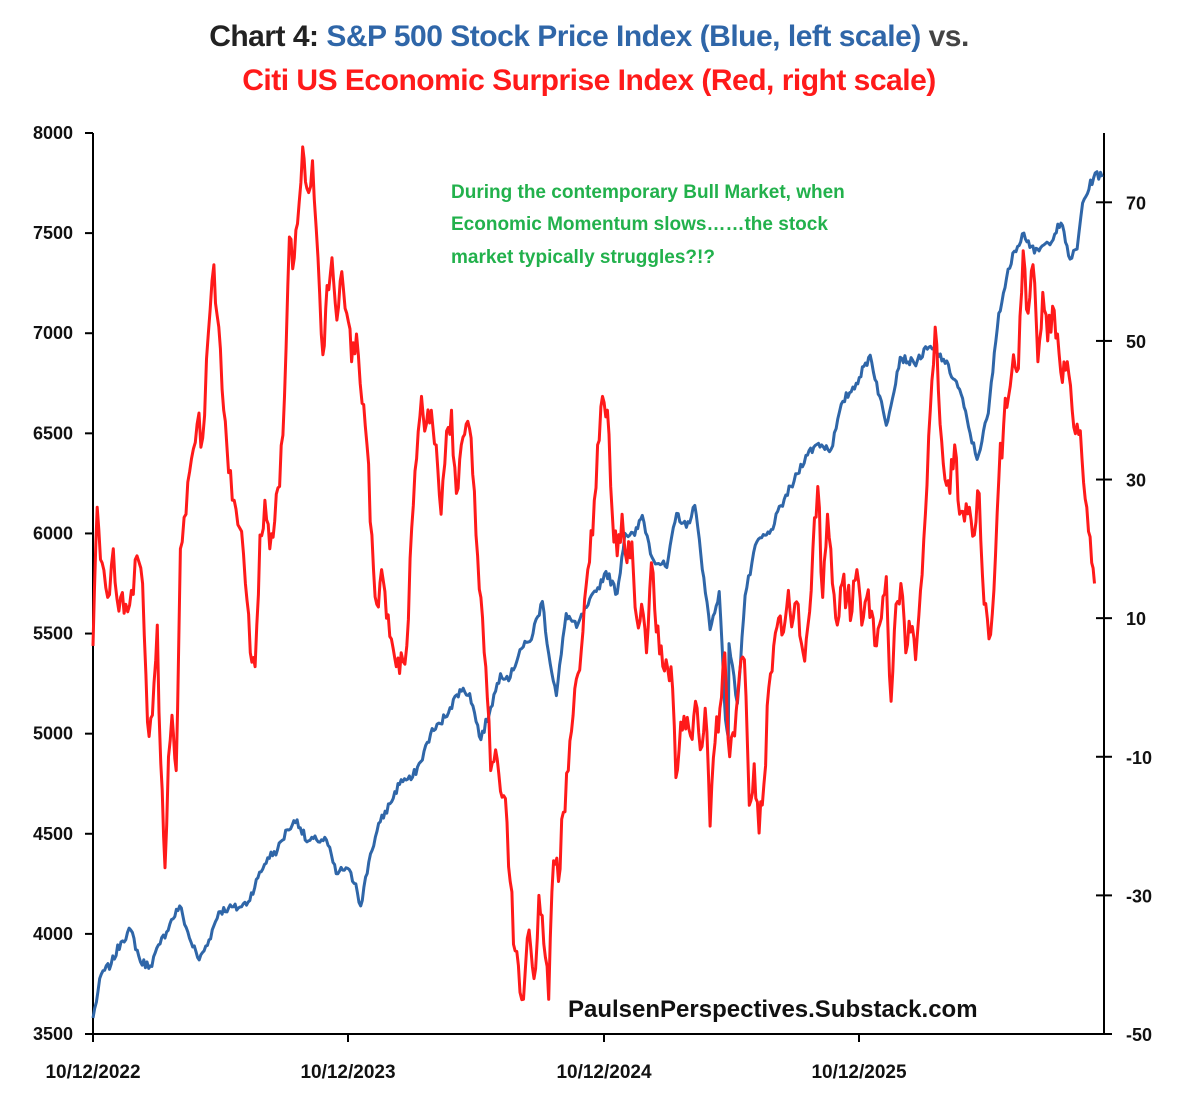  I want to click on left-tick-label: 5000, so click(53, 734).